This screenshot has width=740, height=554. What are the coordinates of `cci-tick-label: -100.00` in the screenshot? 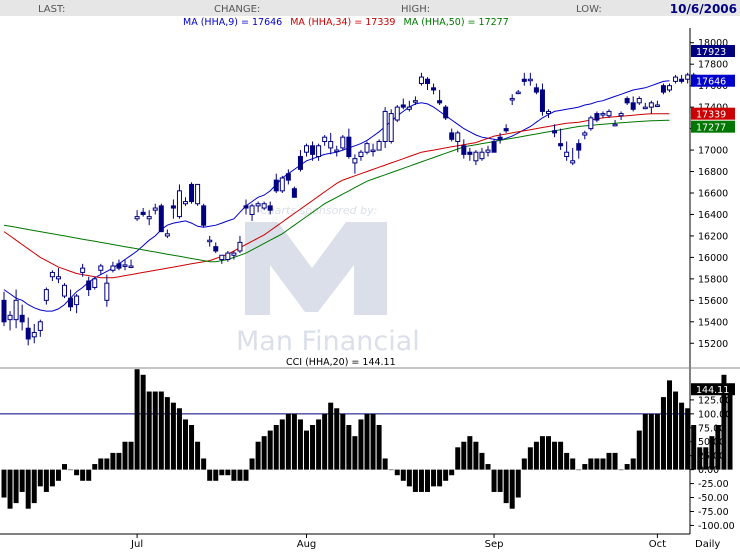 It's located at (716, 526).